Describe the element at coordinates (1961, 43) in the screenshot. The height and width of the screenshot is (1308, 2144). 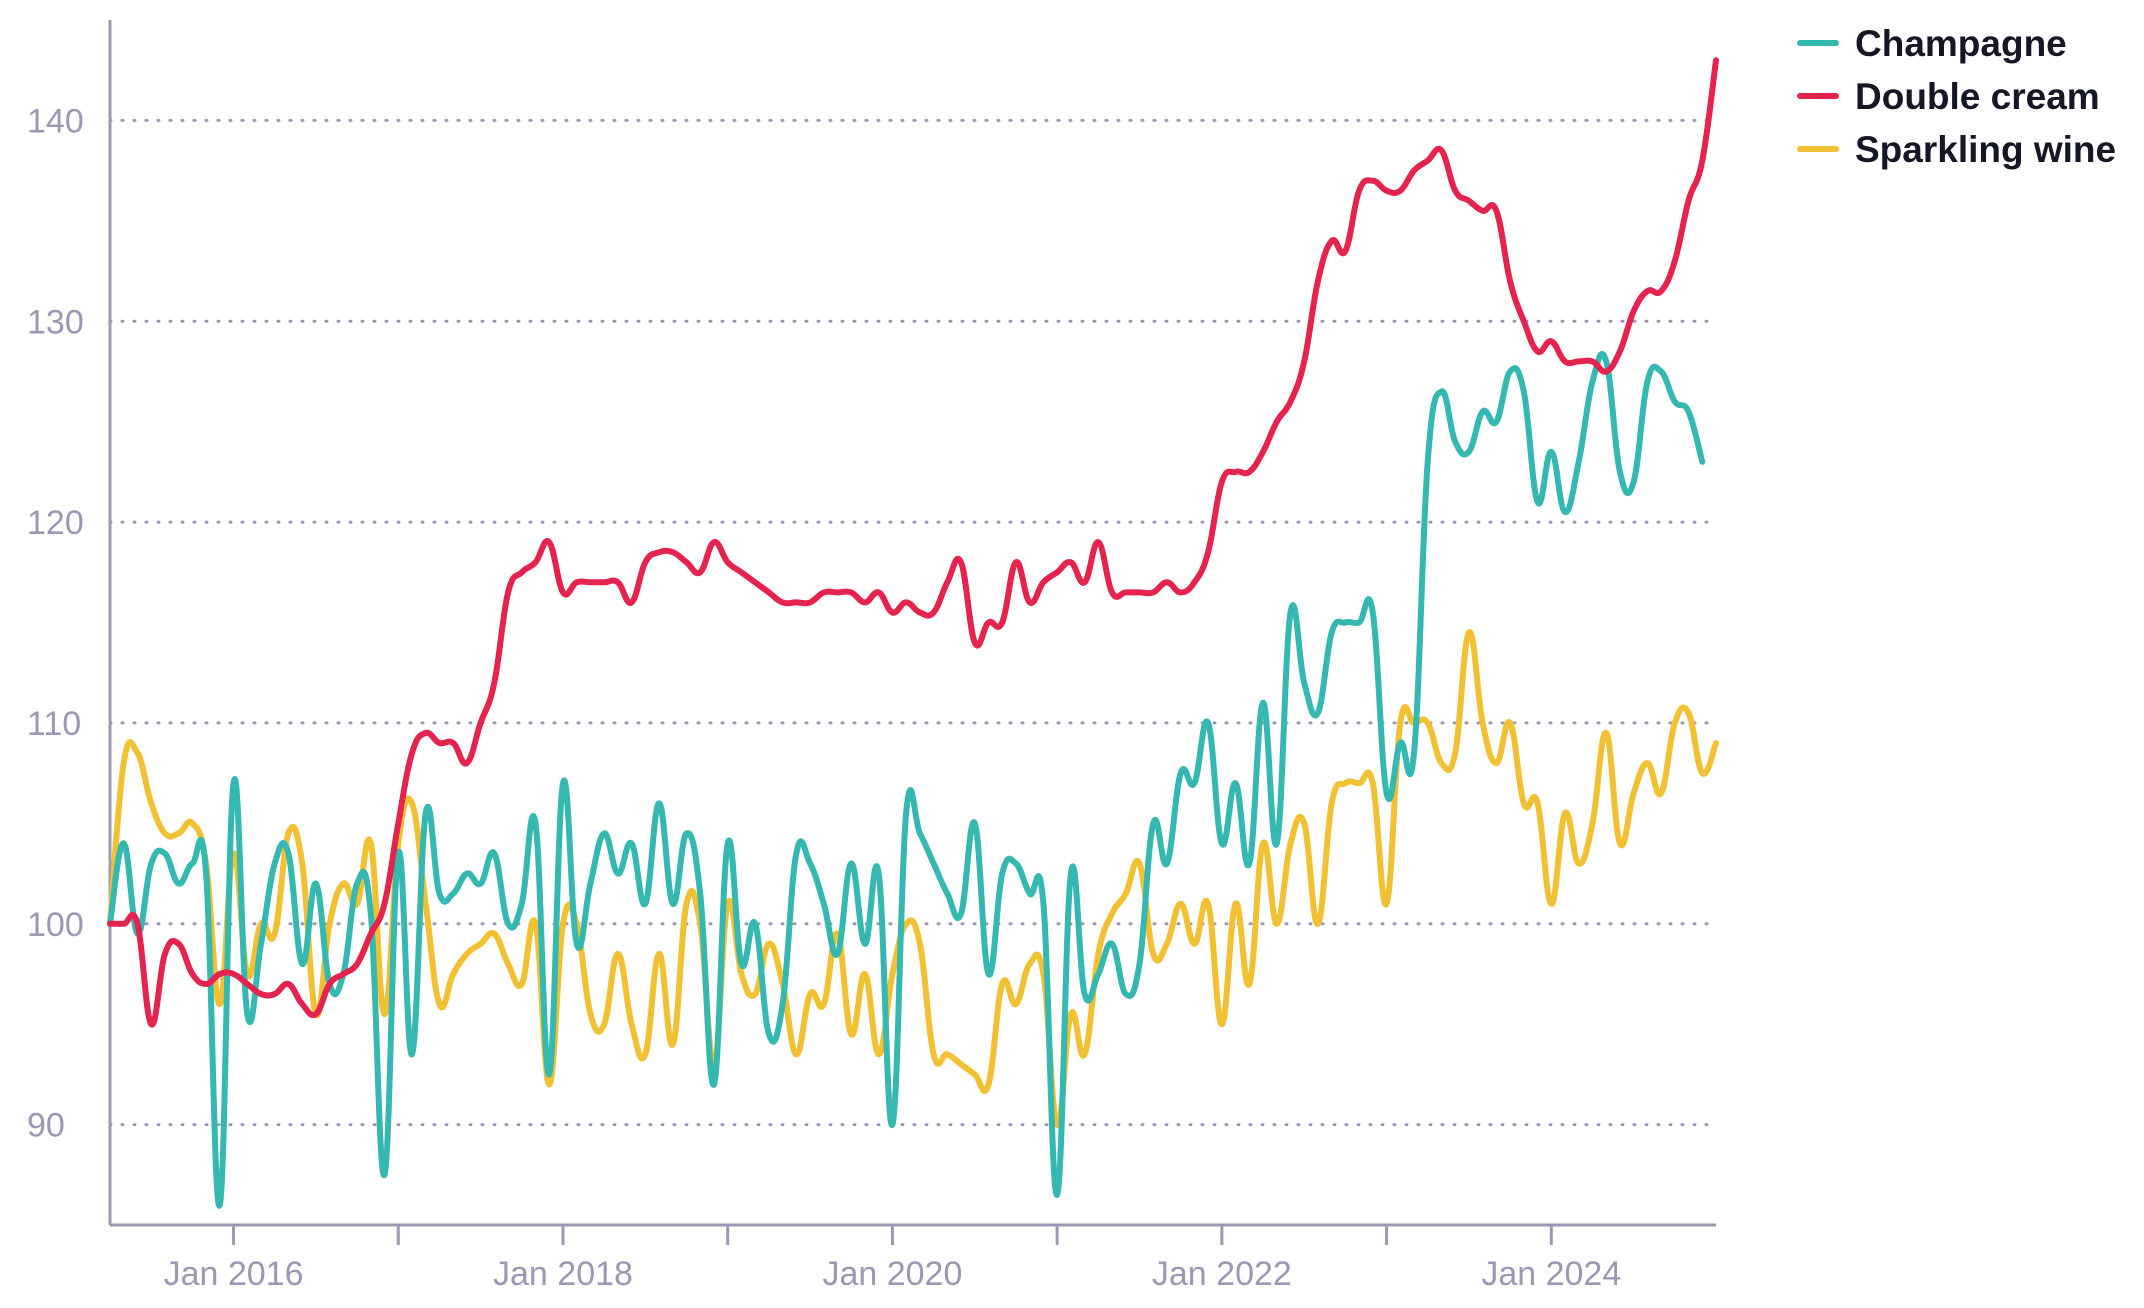
I see `legend-label-champagne: Champagne` at that location.